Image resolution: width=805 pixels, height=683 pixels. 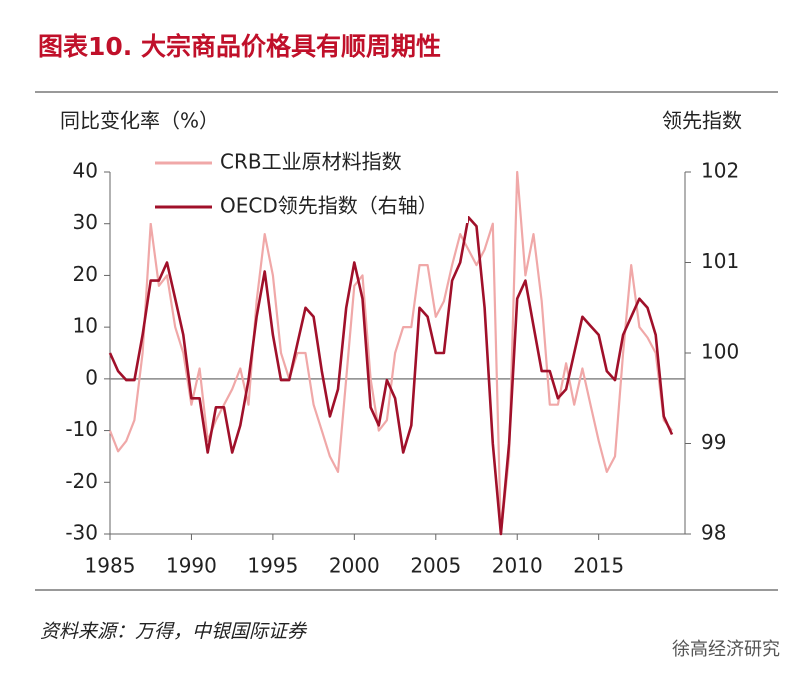 I want to click on x-tick-label: 2015, so click(x=598, y=566).